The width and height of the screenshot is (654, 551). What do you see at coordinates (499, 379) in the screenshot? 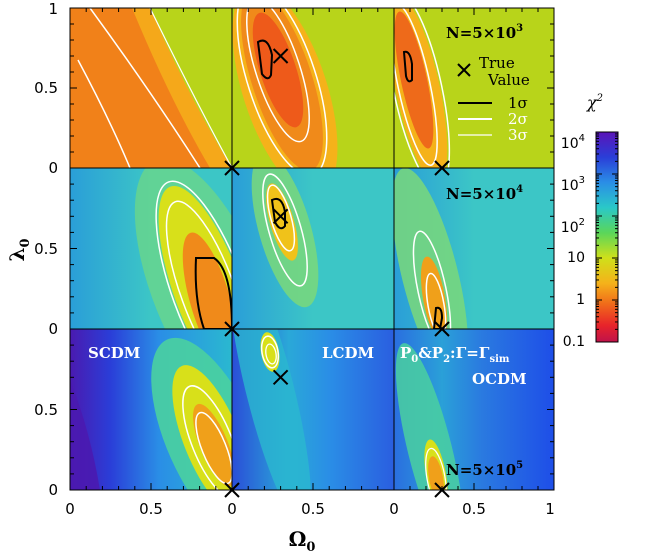
I see `model-label-ocdm: OCDM` at bounding box center [499, 379].